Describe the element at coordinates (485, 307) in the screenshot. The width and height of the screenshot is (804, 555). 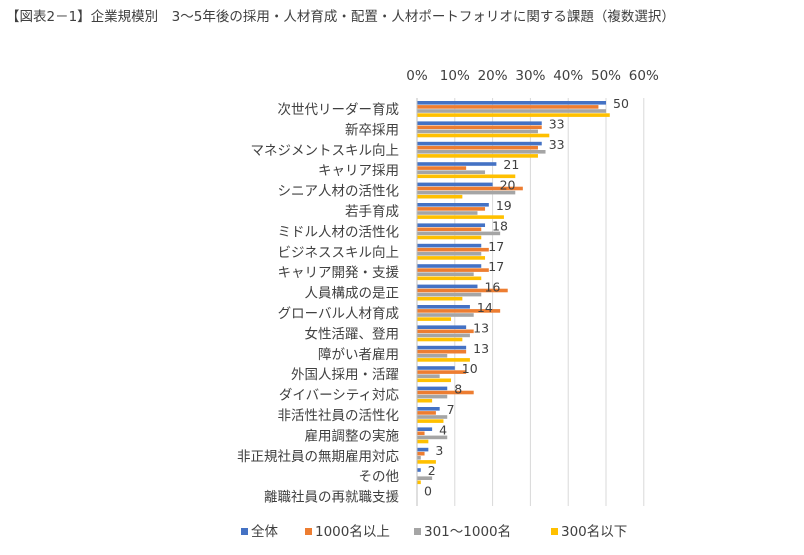
I see `data-label: 14` at that location.